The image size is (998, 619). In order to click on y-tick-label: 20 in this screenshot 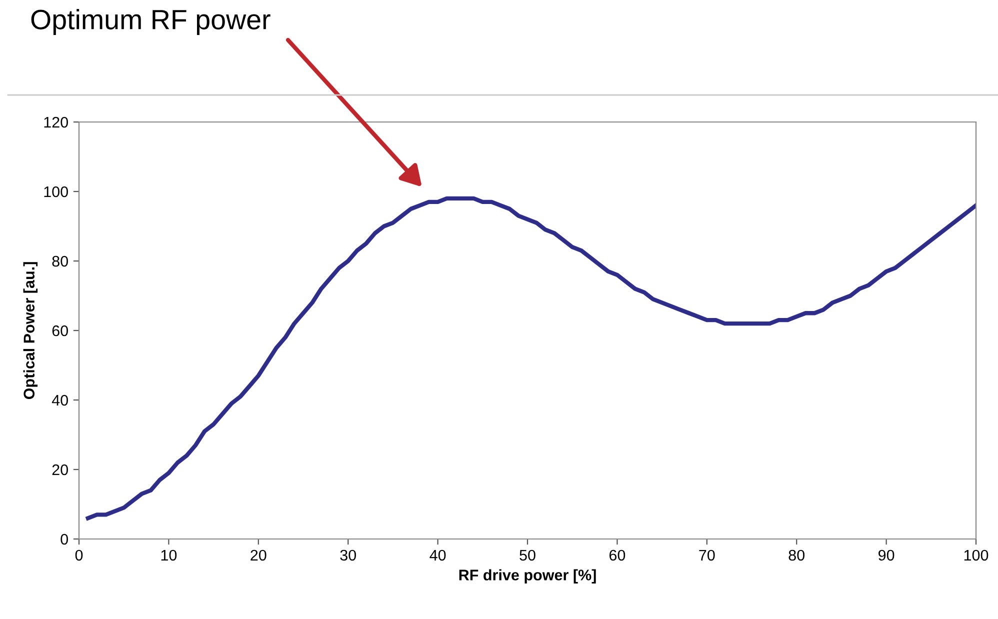, I will do `click(60, 470)`.